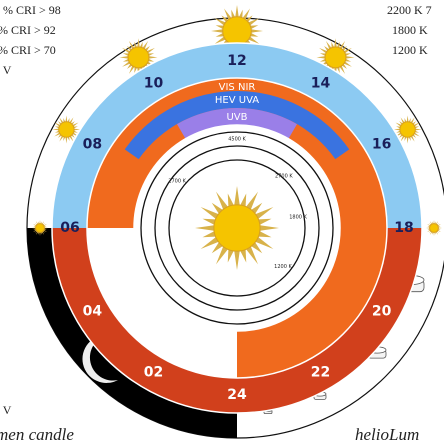  I want to click on kelvin-line: 1800 K, so click(410, 30).